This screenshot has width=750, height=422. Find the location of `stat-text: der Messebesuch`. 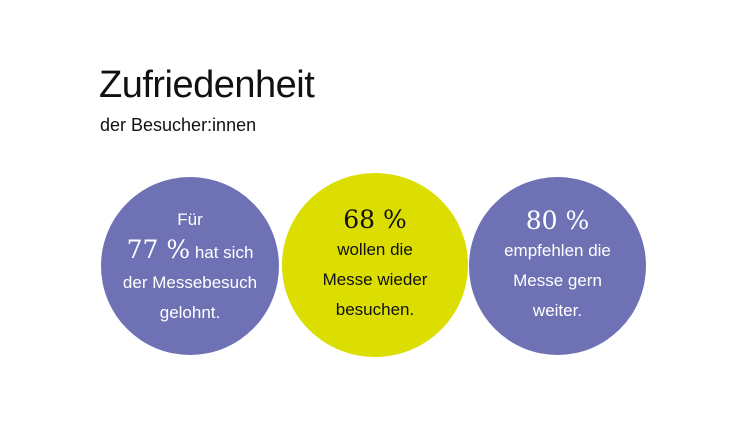

stat-text: der Messebesuch is located at coordinates (190, 282).